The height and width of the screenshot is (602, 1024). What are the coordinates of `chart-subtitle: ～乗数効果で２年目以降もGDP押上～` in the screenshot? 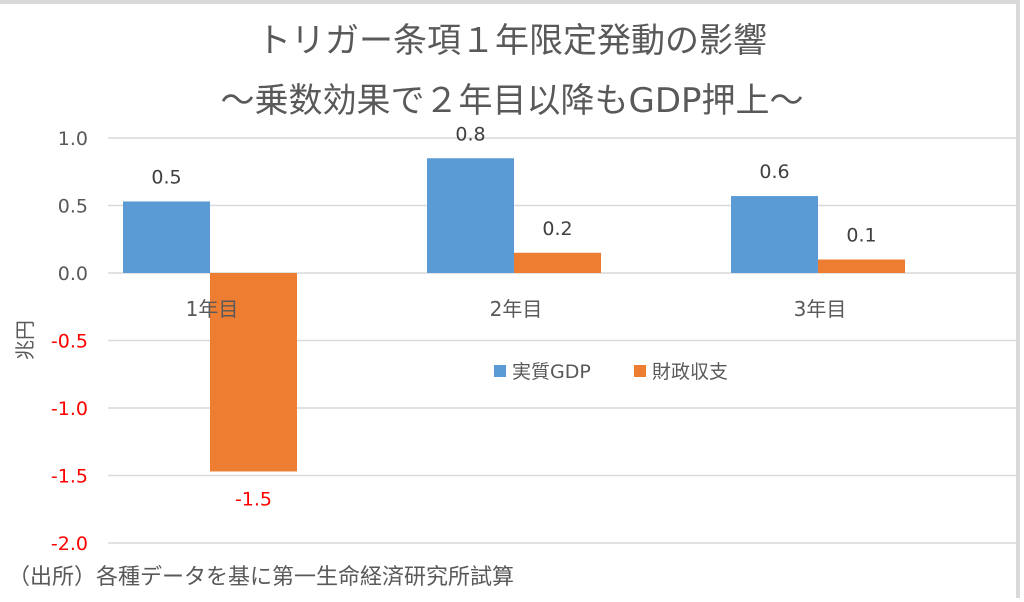 It's located at (511, 101).